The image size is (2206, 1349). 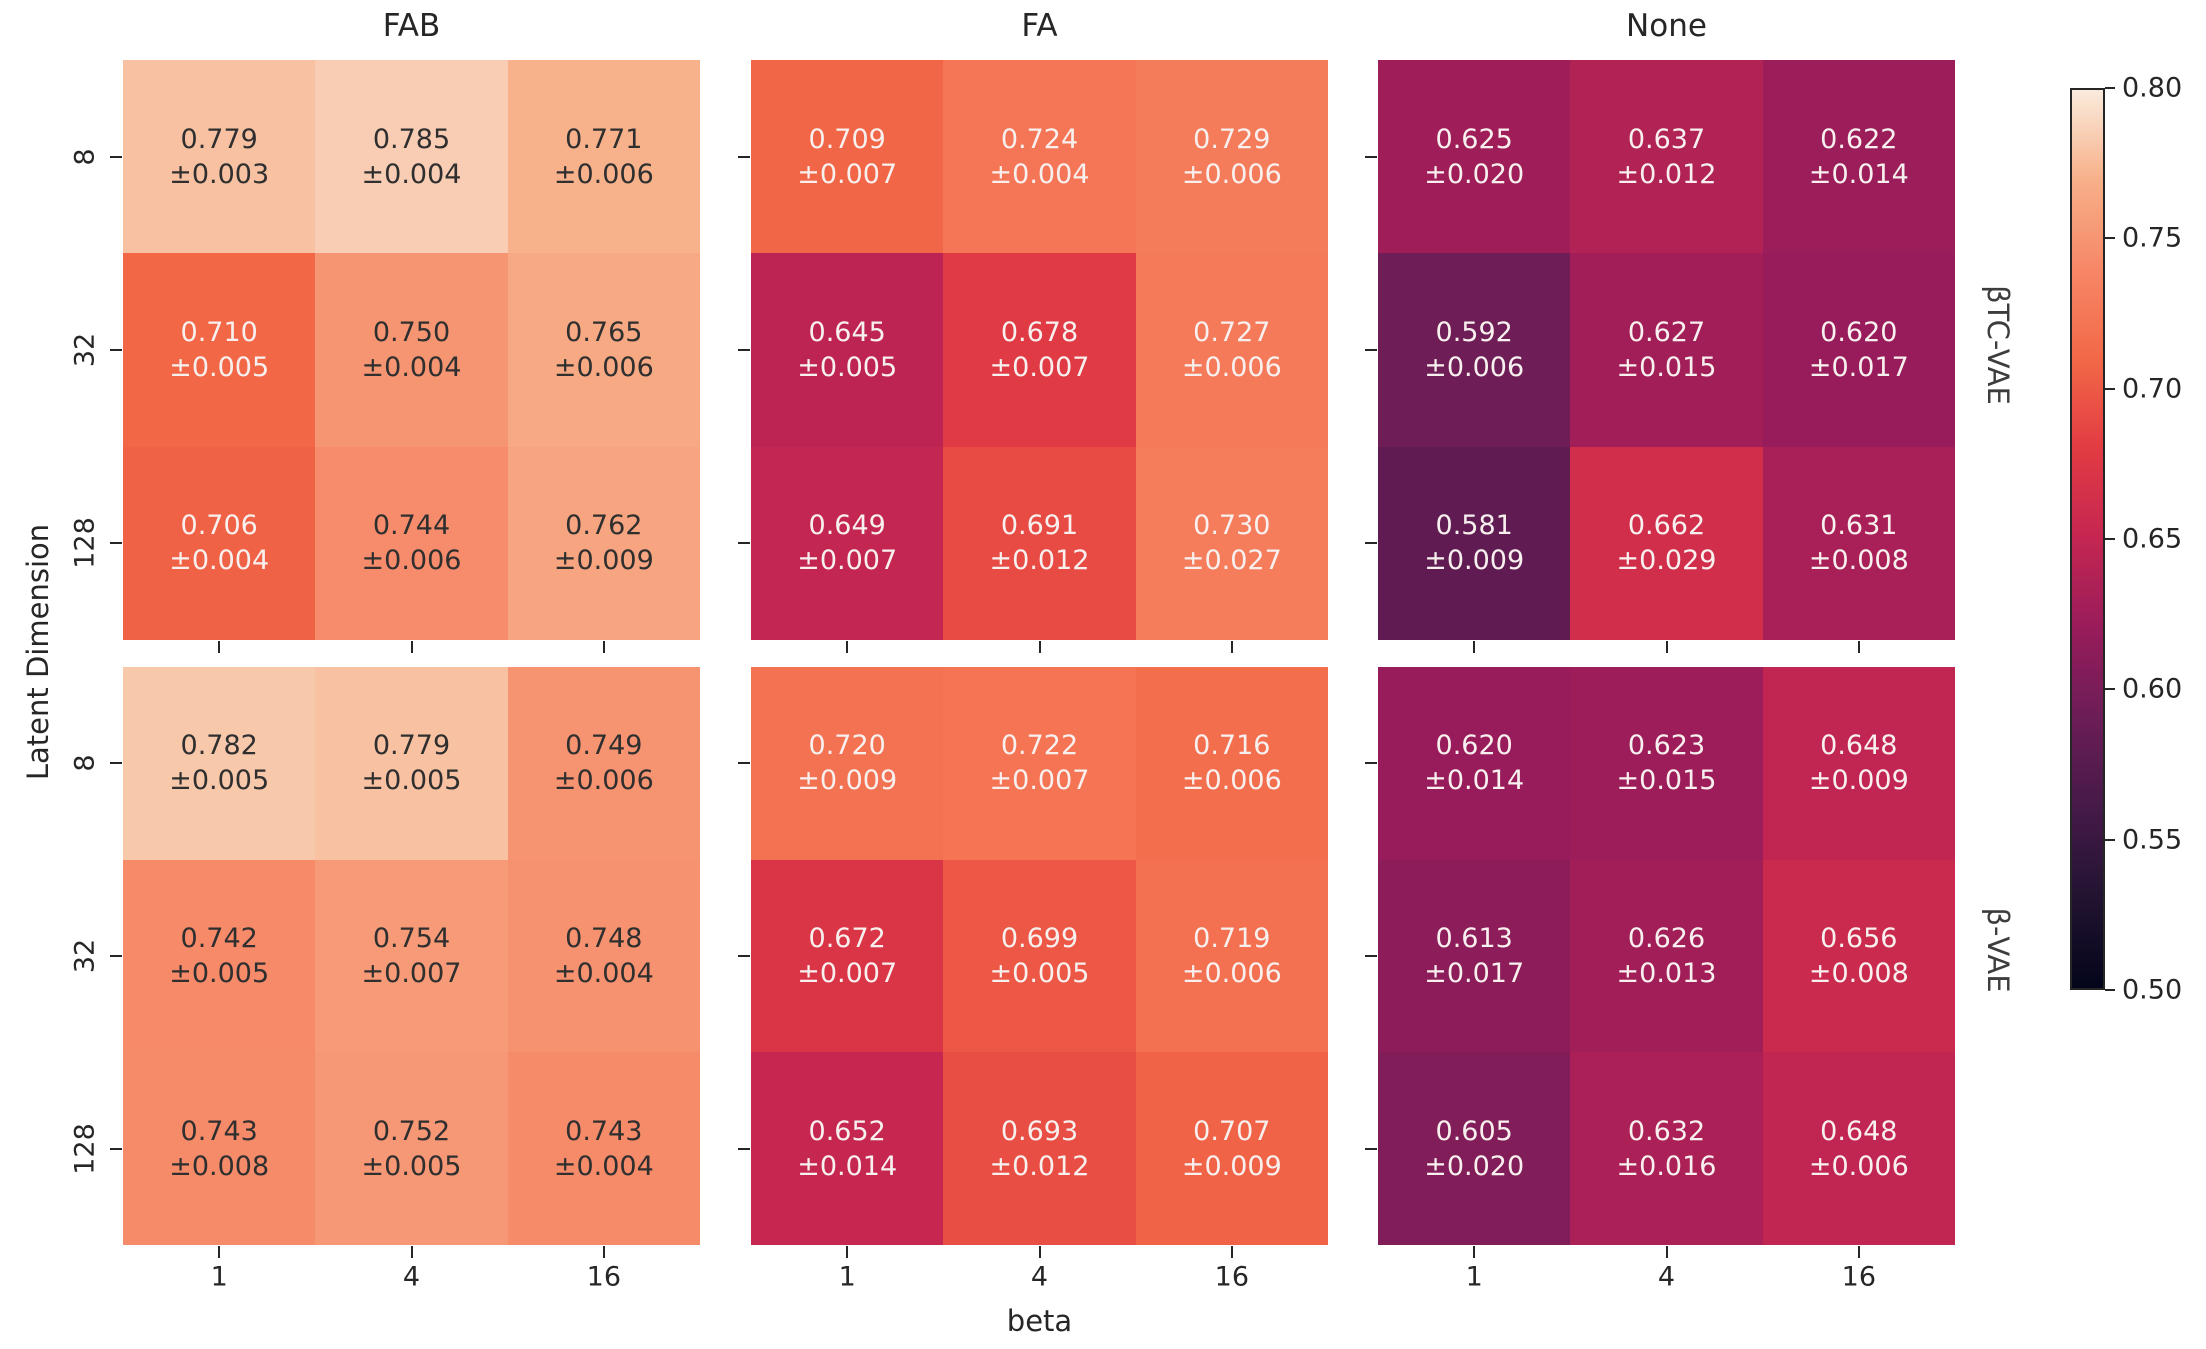 I want to click on cell-error: ±0.020, so click(x=1474, y=174).